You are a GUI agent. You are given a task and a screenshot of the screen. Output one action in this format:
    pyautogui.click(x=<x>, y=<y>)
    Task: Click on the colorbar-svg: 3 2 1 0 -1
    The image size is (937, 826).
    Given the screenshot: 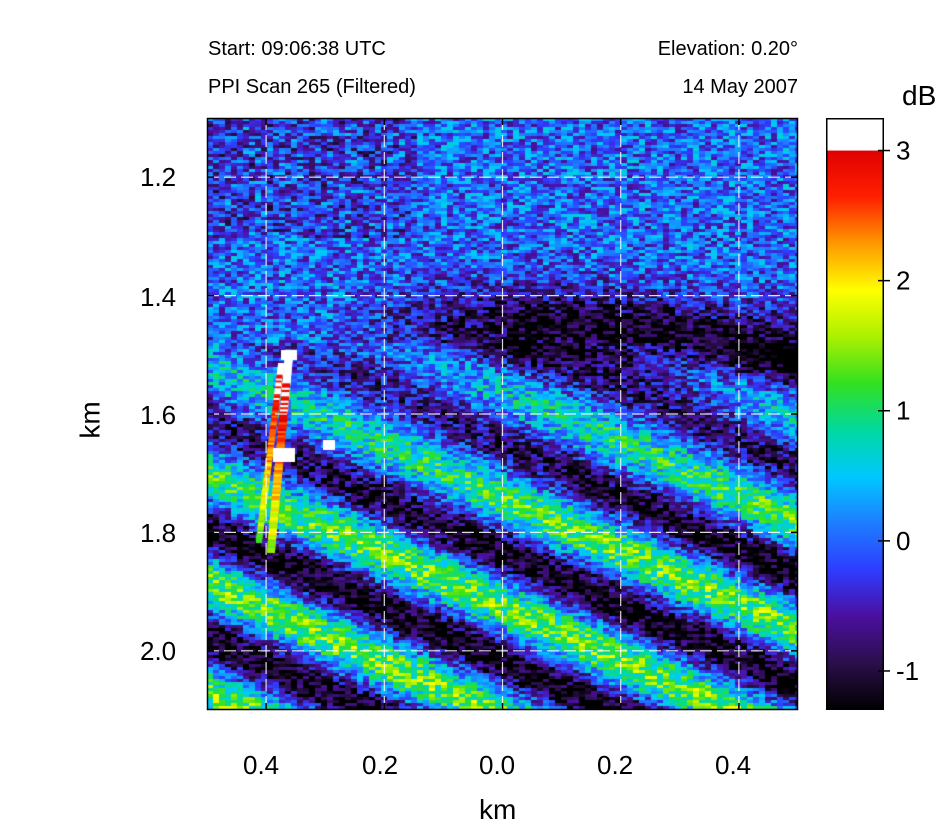 What is the action you would take?
    pyautogui.click(x=872, y=414)
    